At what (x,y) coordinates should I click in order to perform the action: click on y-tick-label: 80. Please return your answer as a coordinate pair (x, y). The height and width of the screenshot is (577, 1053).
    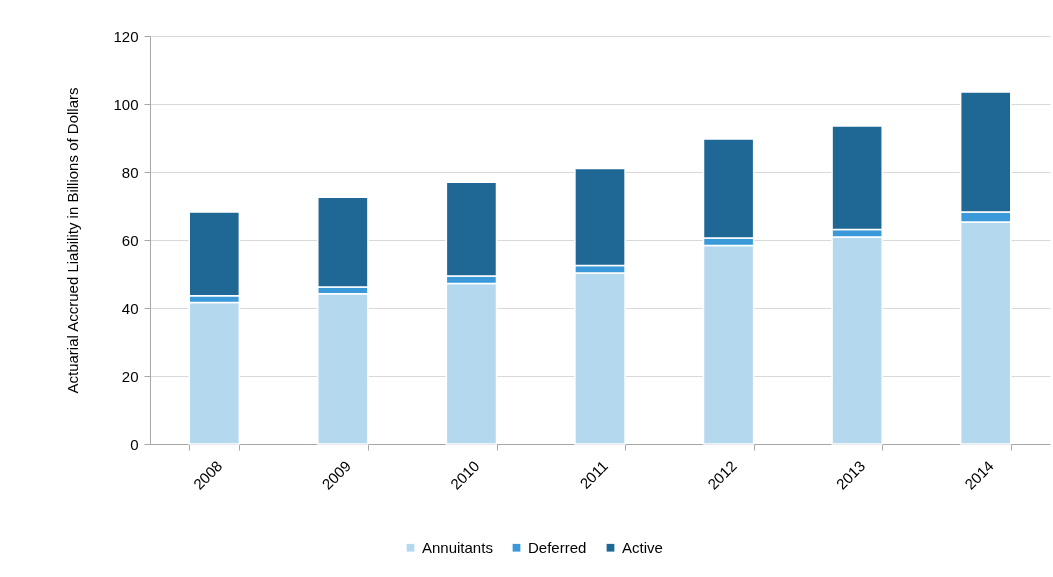
    Looking at the image, I should click on (130, 172).